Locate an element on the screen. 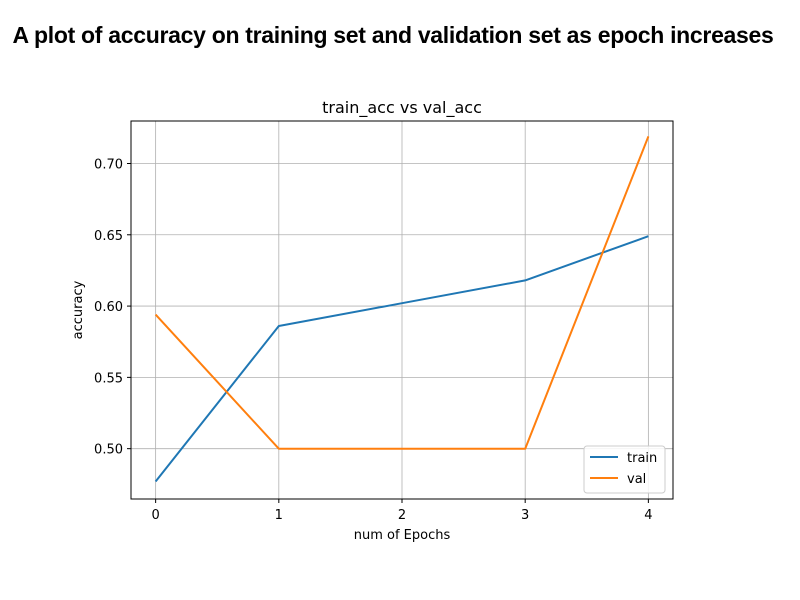 The width and height of the screenshot is (800, 600). y-tick-label: 0.55 is located at coordinates (108, 378).